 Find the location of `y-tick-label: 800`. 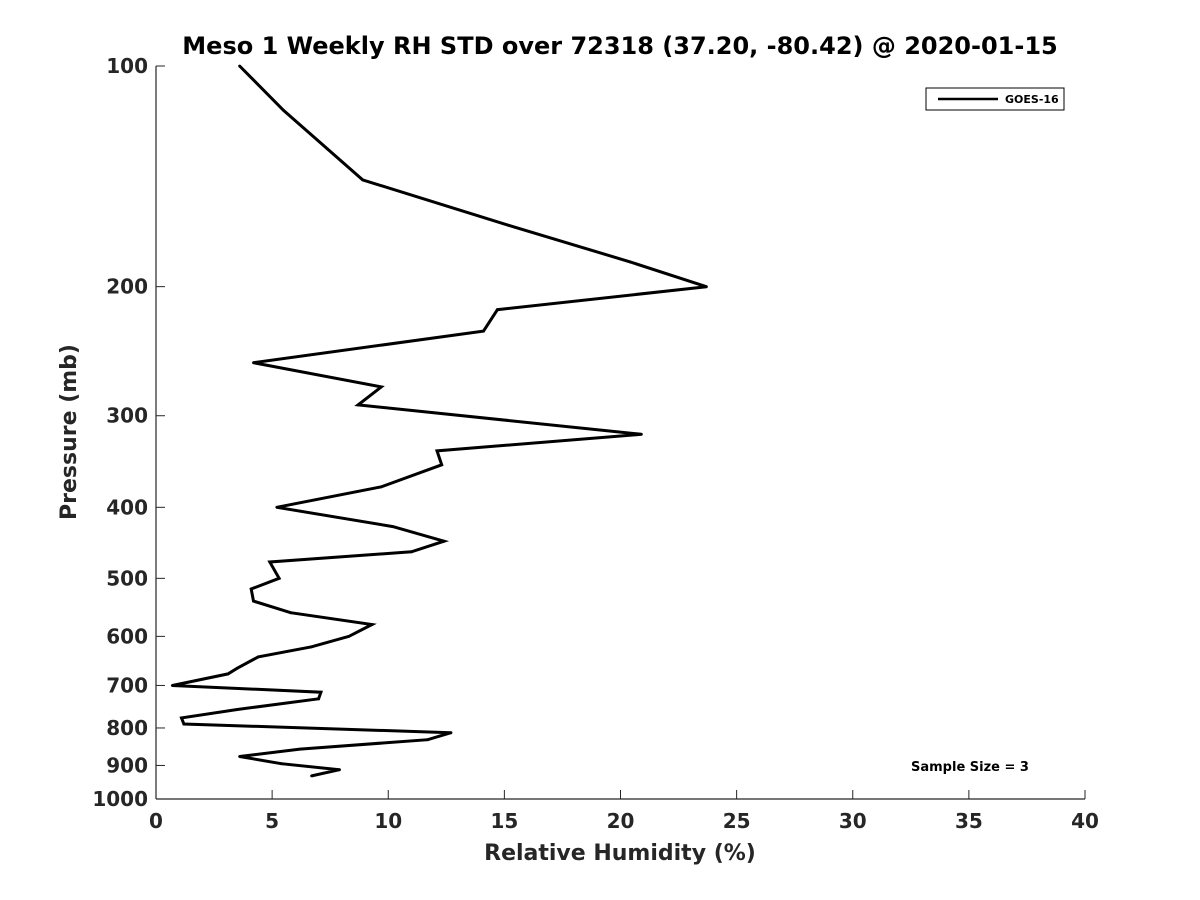

y-tick-label: 800 is located at coordinates (127, 728).